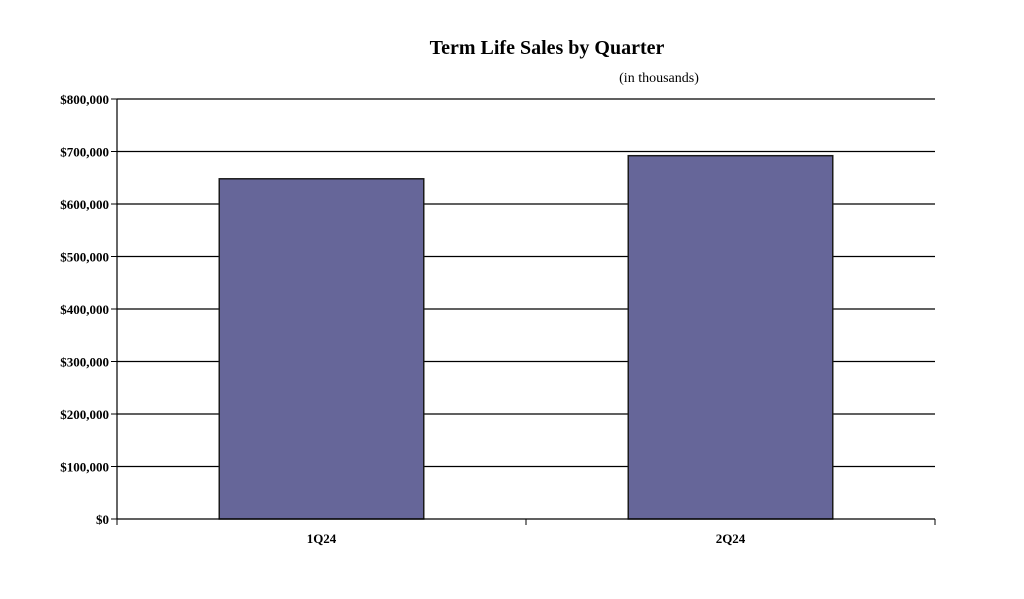 This screenshot has width=1024, height=599. Describe the element at coordinates (84, 257) in the screenshot. I see `y-tick-label: $500,000` at that location.